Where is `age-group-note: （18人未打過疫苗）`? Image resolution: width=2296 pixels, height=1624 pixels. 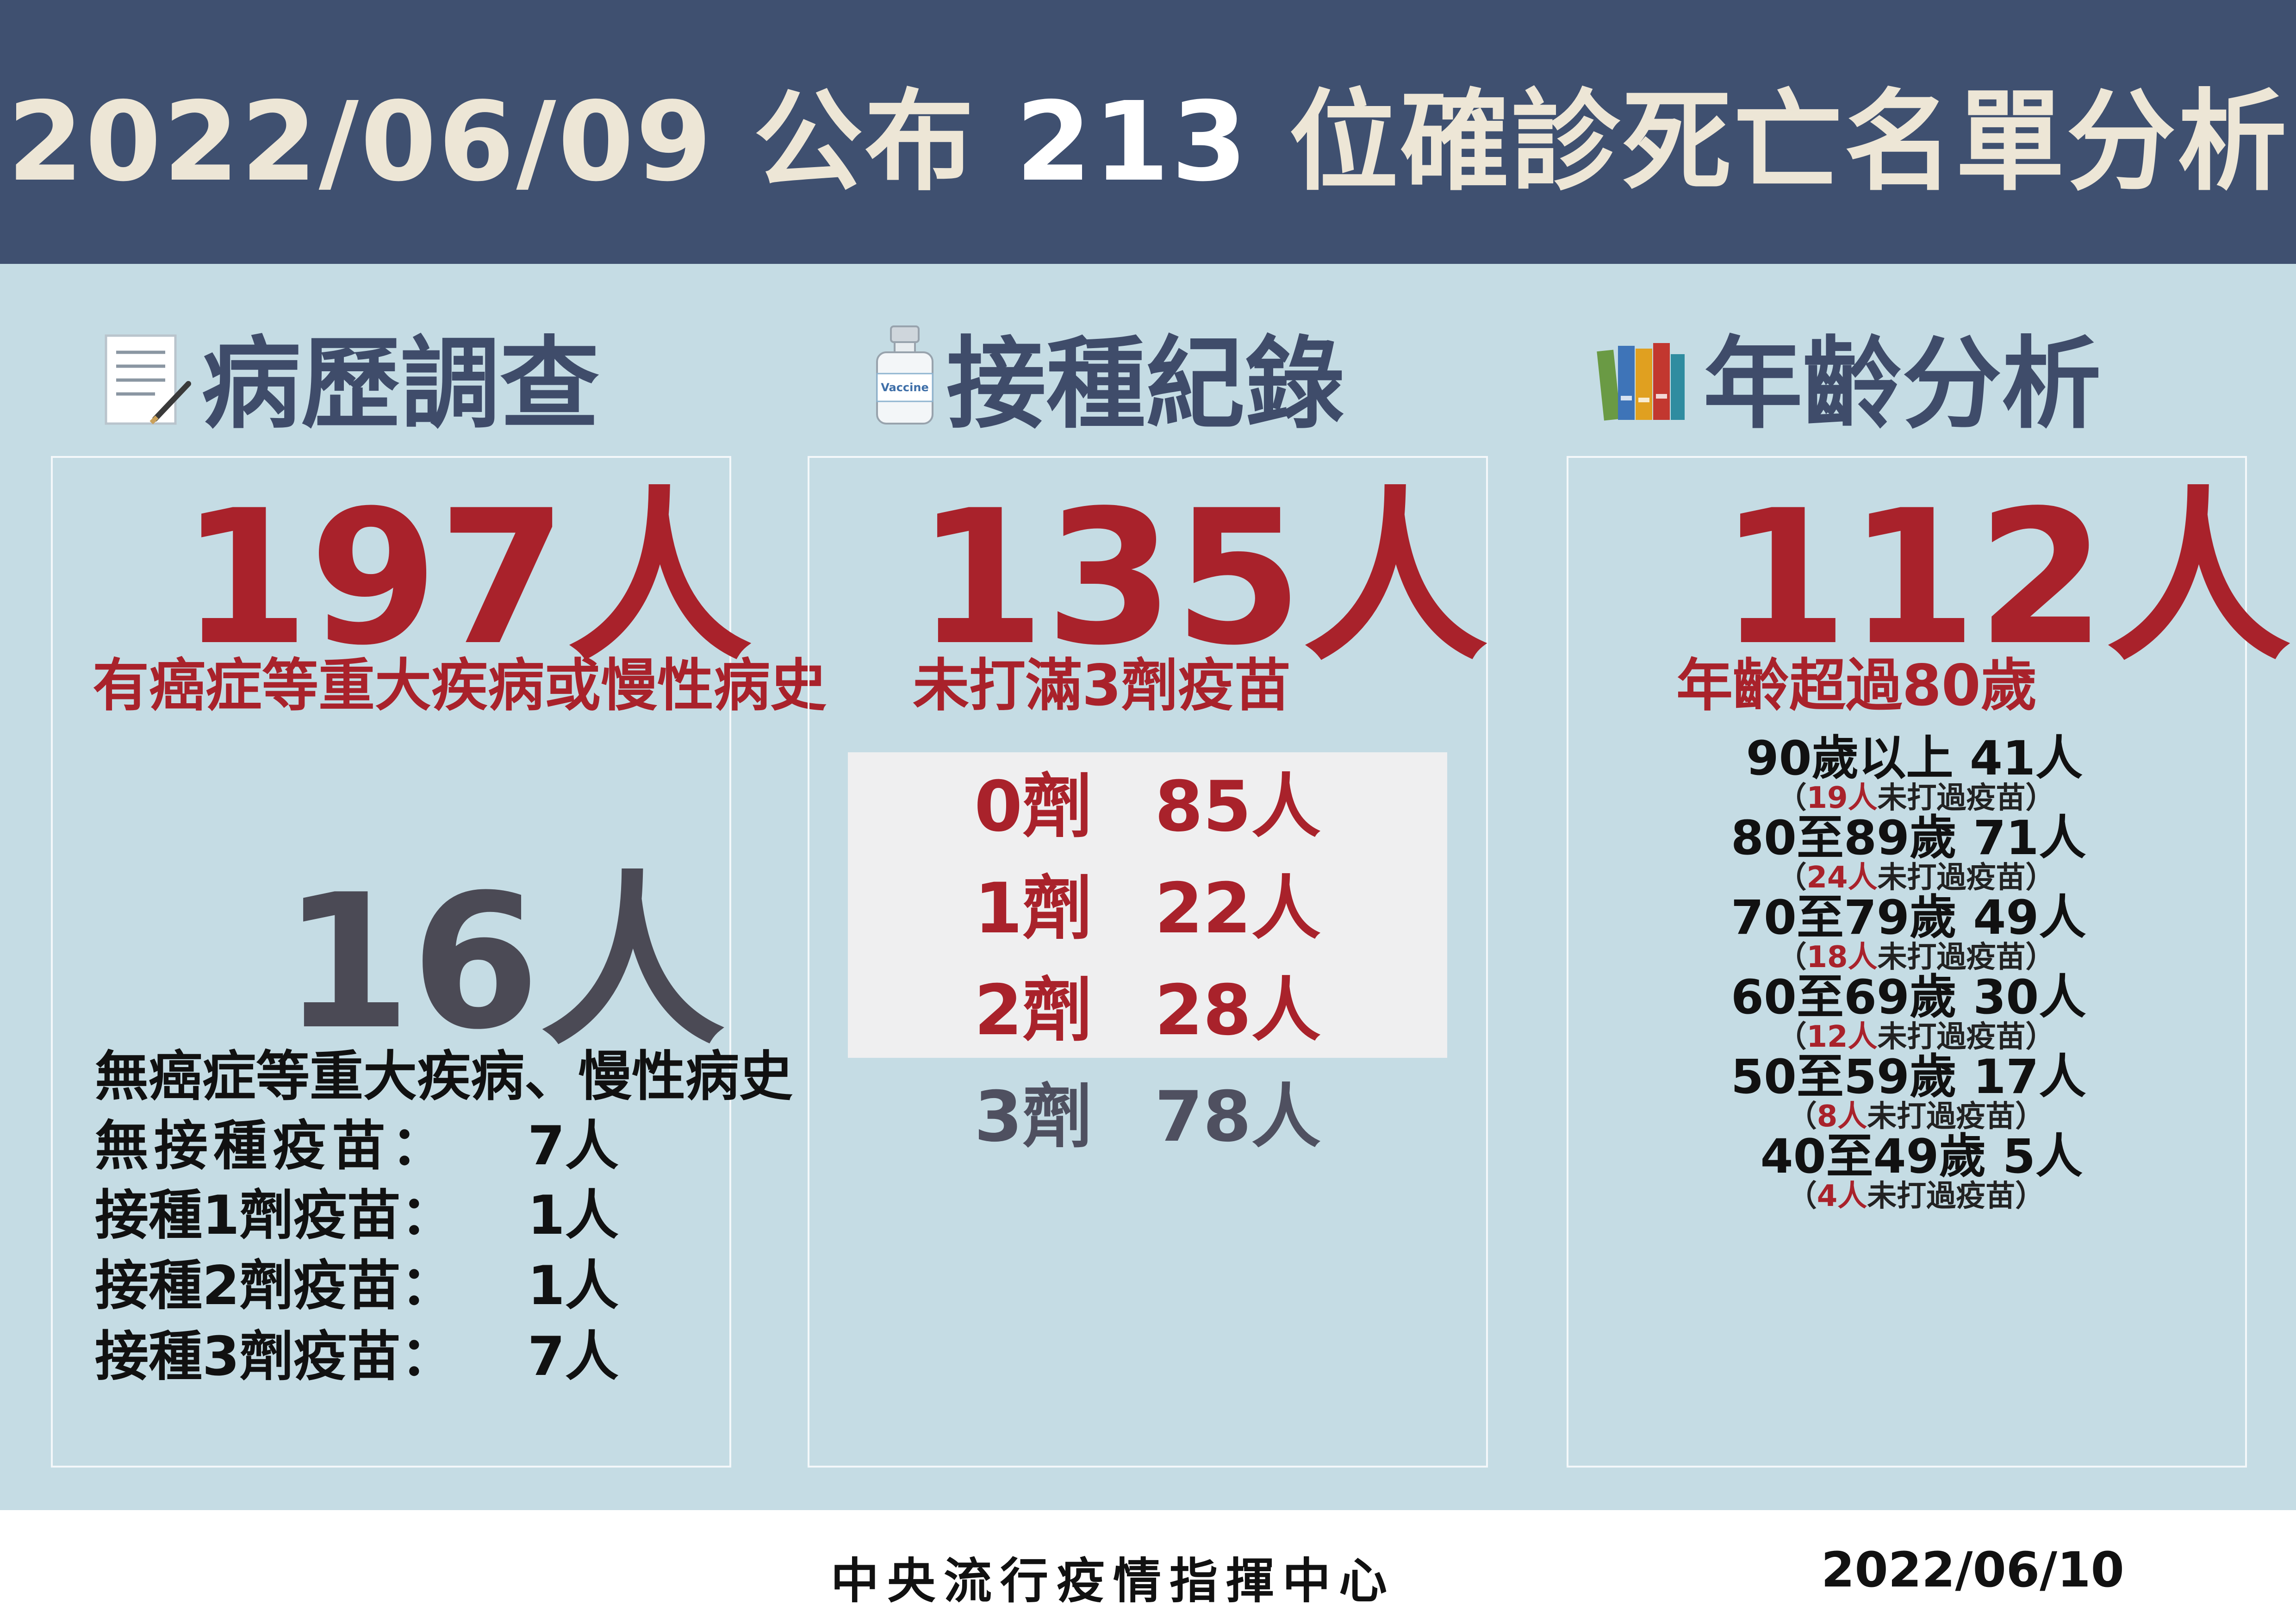
age-group-note: （18人未打過疫苗） is located at coordinates (1916, 957).